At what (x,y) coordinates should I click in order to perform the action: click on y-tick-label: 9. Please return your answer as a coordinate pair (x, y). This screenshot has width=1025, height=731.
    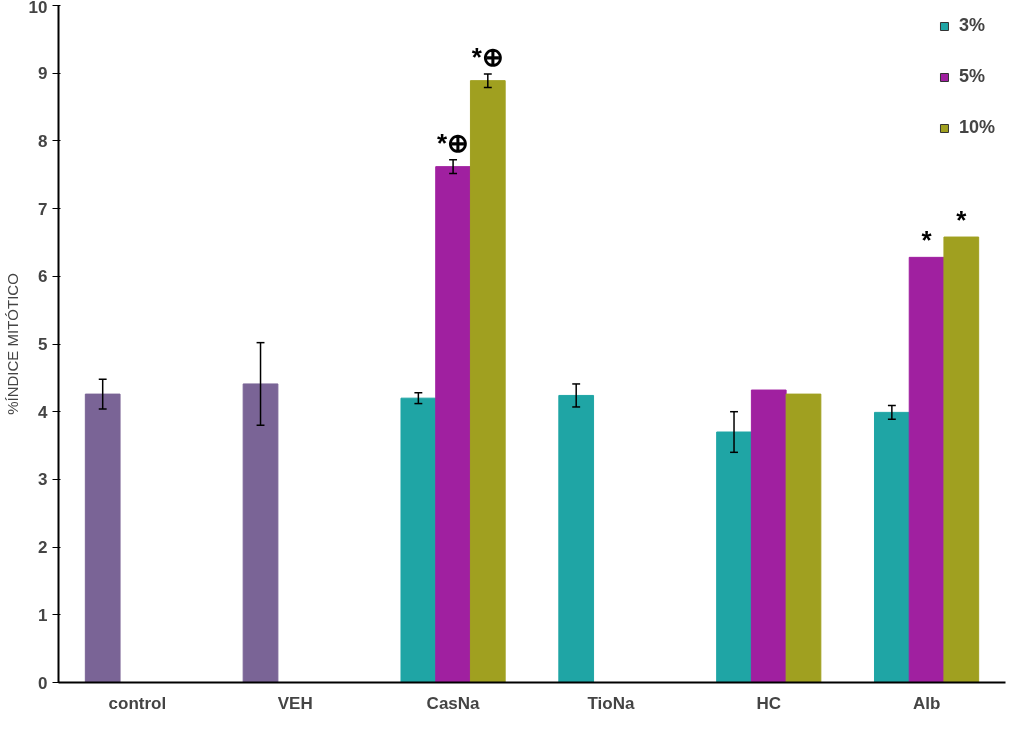
    Looking at the image, I should click on (43, 74).